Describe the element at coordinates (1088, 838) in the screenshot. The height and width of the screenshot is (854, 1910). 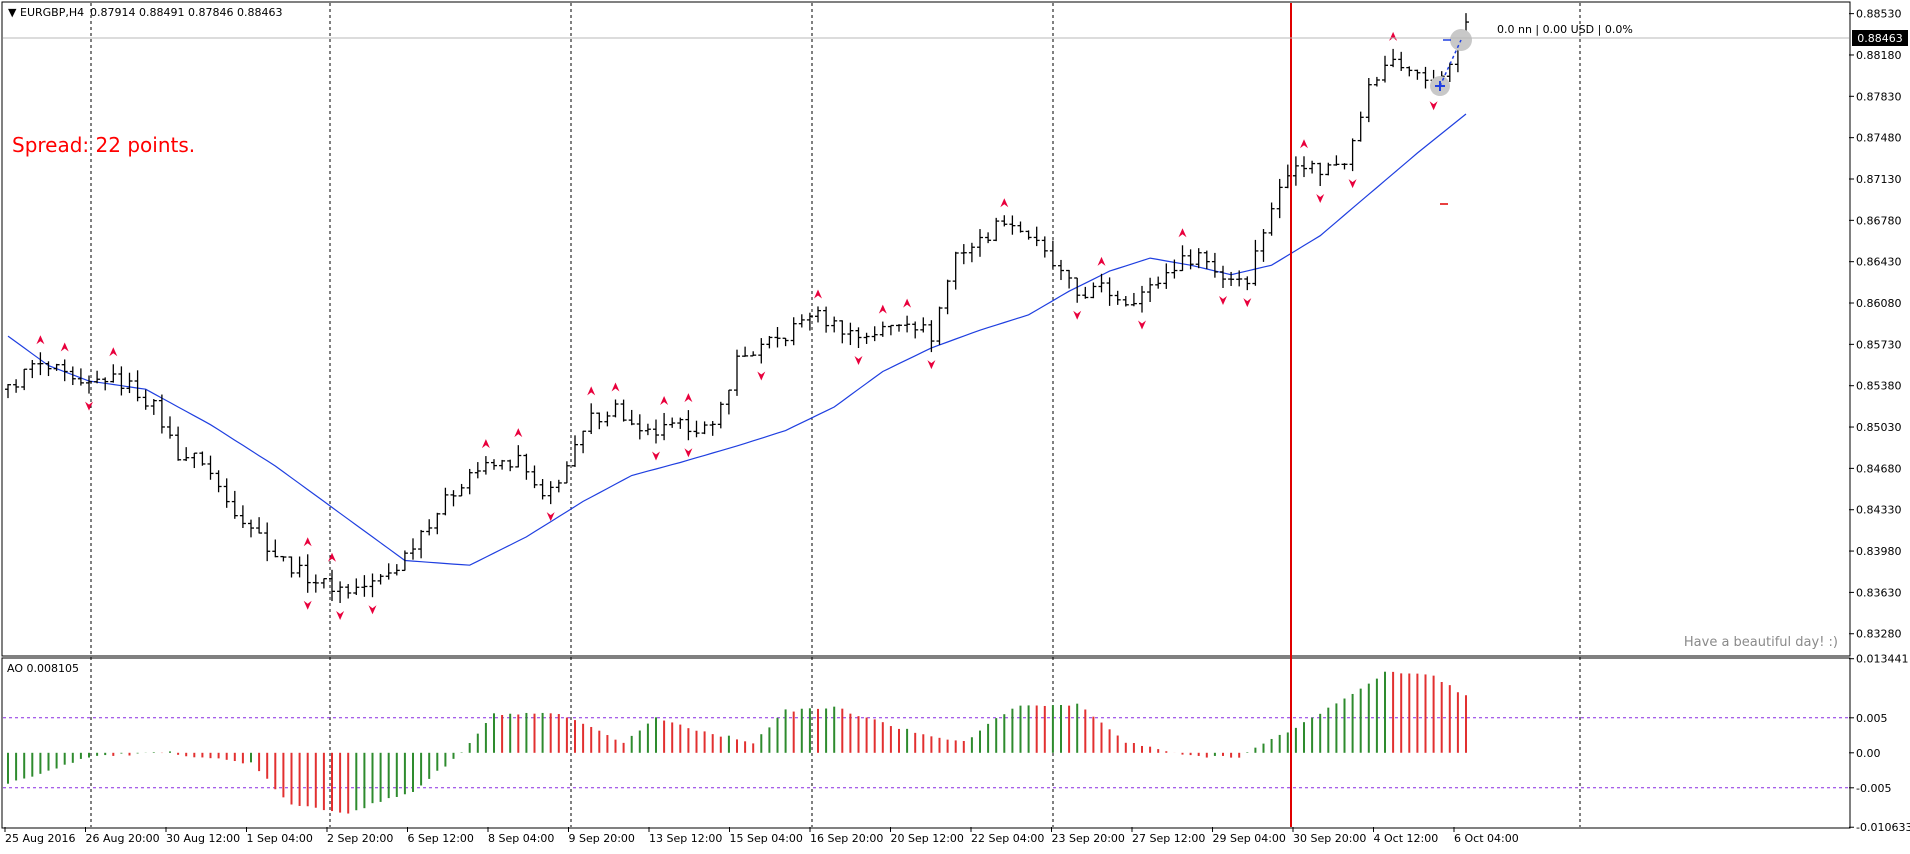
I see `time-tick-label: 23 Sep 20:00` at that location.